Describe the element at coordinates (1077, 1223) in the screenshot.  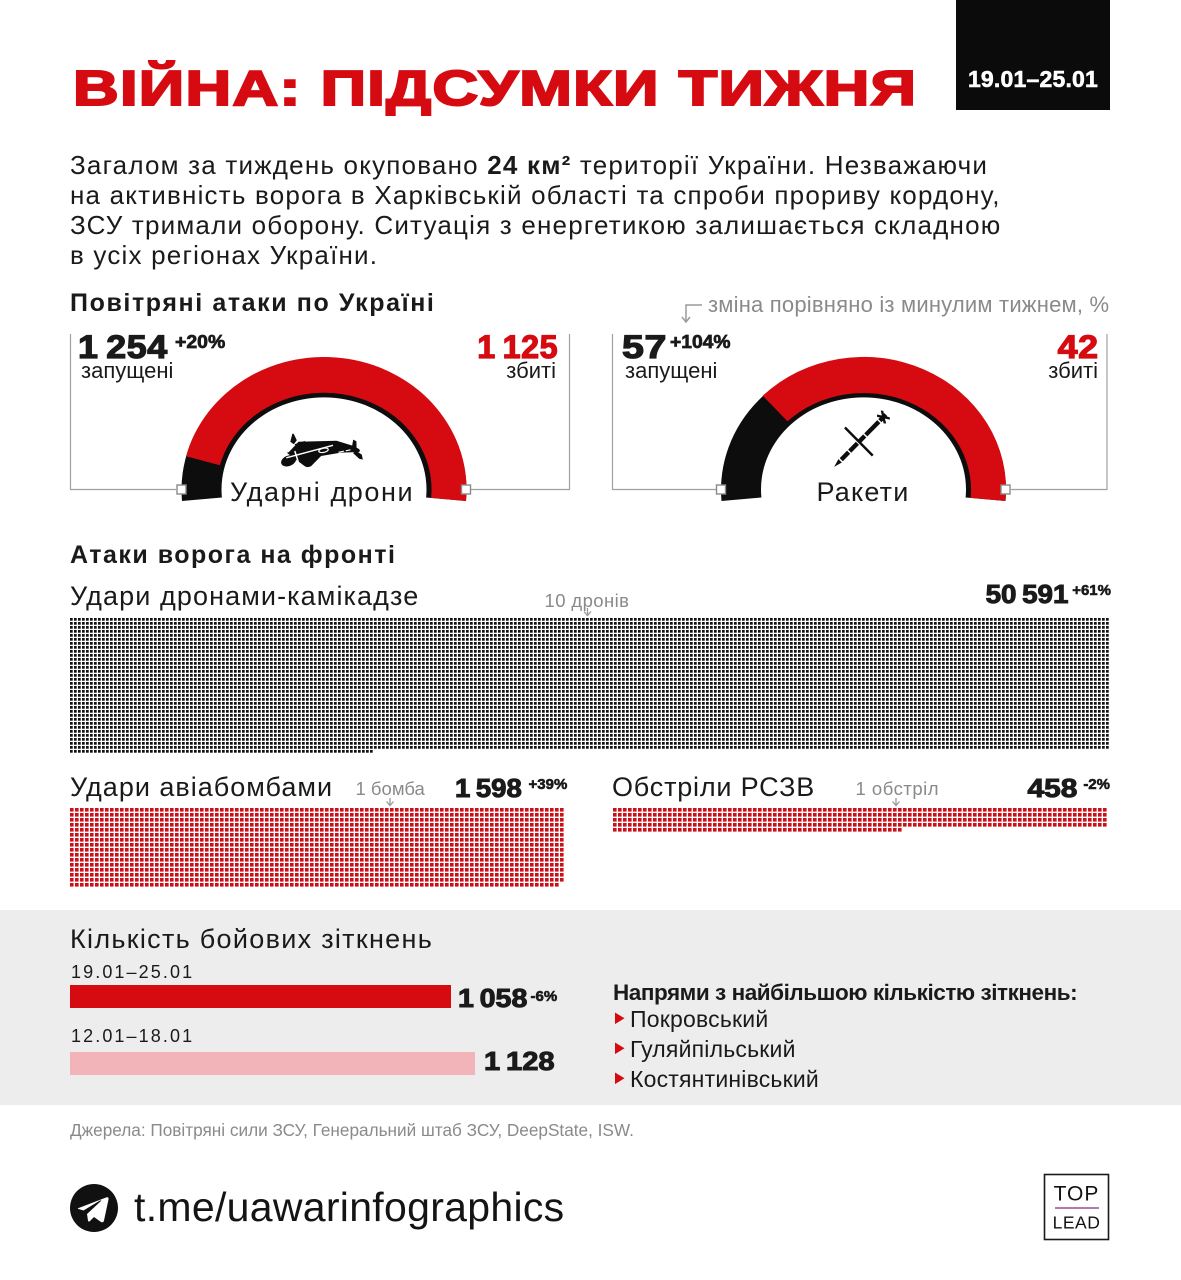
I see `svg-text: LEAD` at that location.